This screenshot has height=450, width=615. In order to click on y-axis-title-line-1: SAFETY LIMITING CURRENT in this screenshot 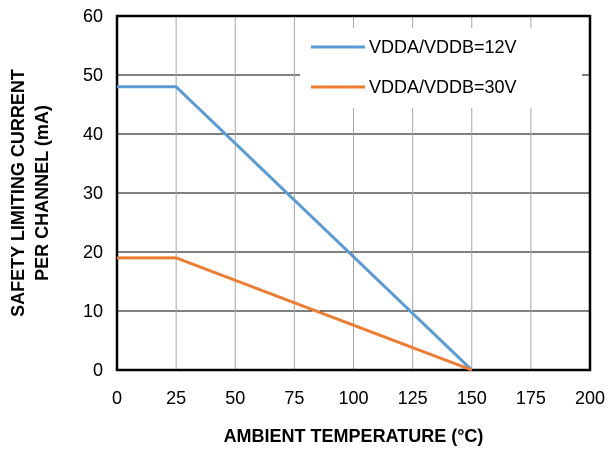, I will do `click(18, 193)`.